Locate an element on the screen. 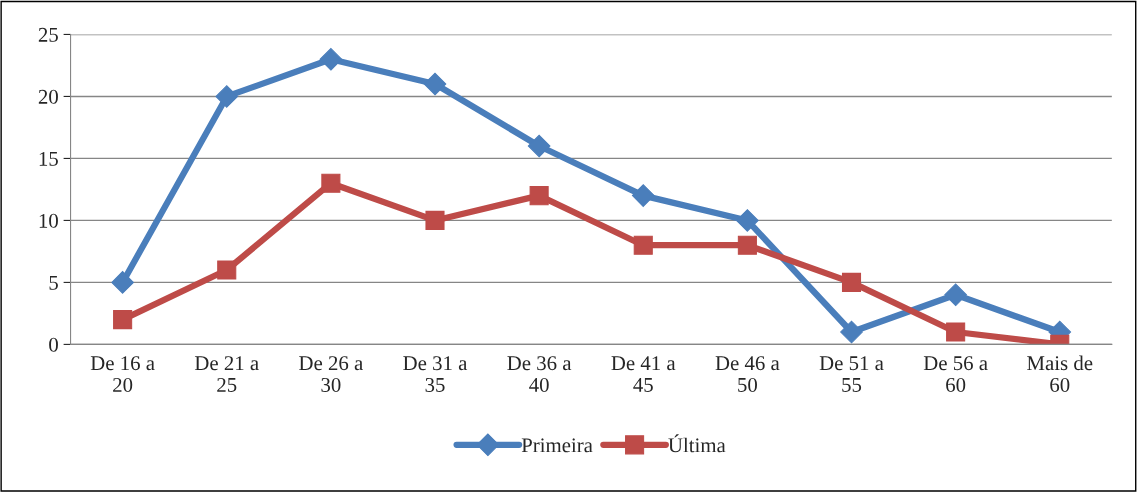  y-tick-label: 0 is located at coordinates (53, 344).